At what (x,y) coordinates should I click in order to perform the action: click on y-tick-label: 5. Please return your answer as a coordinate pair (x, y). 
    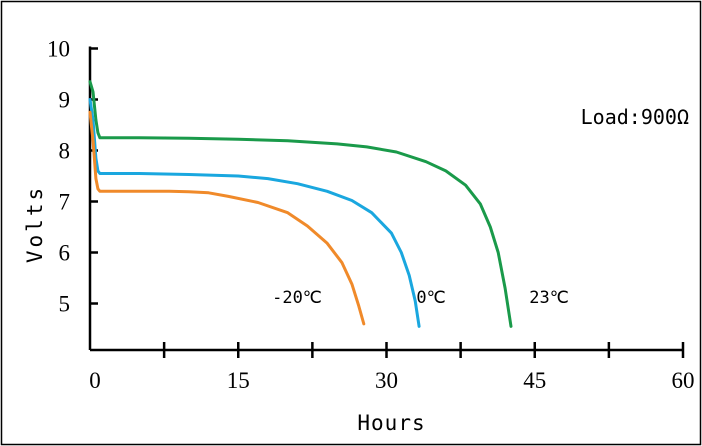
    Looking at the image, I should click on (65, 304).